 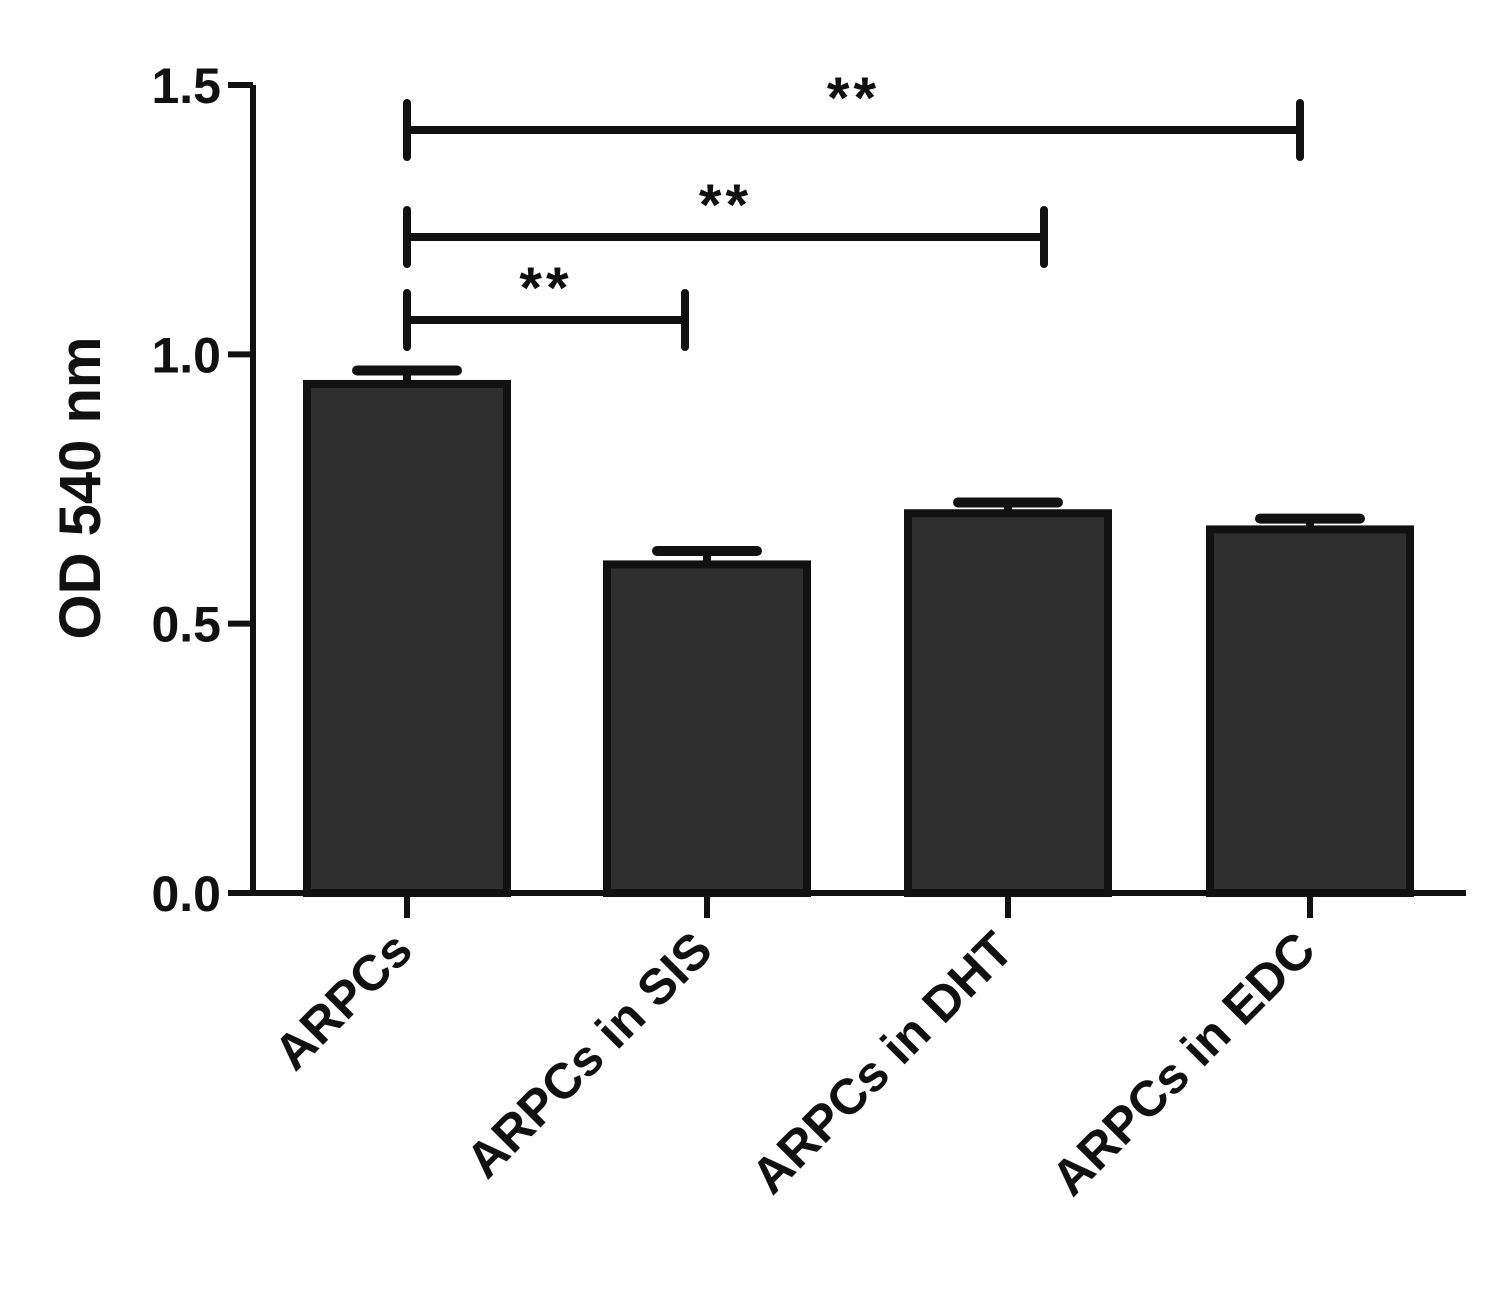 I want to click on error-bars-layer, so click(x=858, y=465).